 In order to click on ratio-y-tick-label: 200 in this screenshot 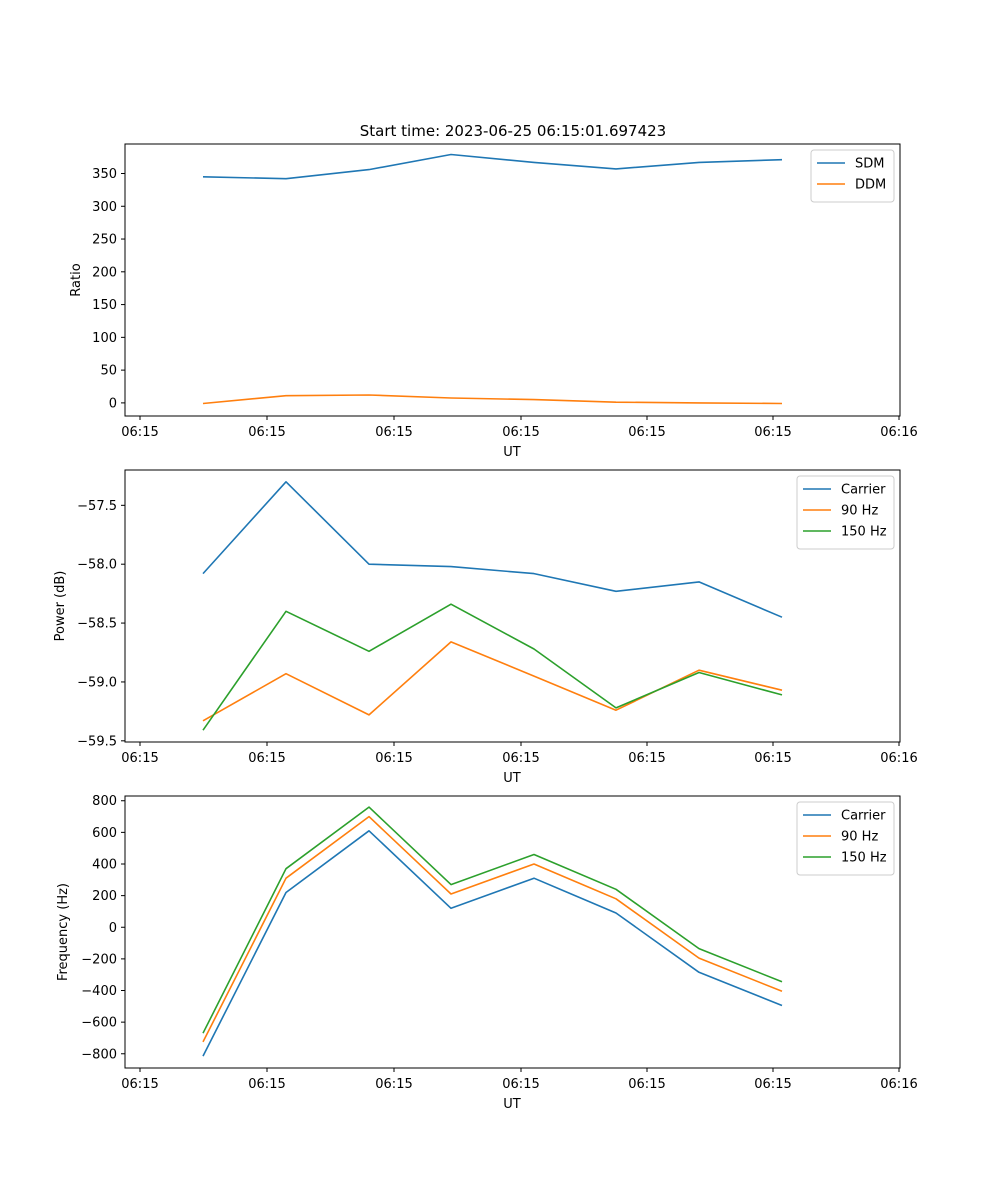, I will do `click(104, 272)`.